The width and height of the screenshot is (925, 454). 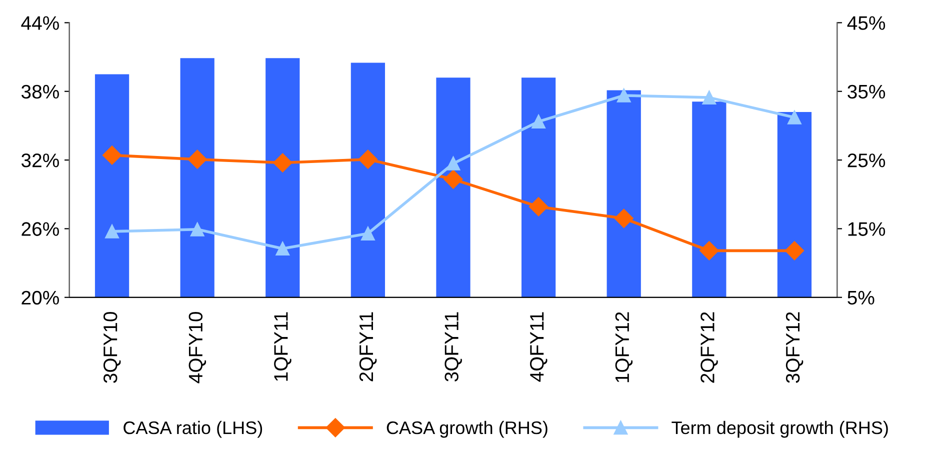 What do you see at coordinates (112, 347) in the screenshot?
I see `x-tick-label: 3QFY10` at bounding box center [112, 347].